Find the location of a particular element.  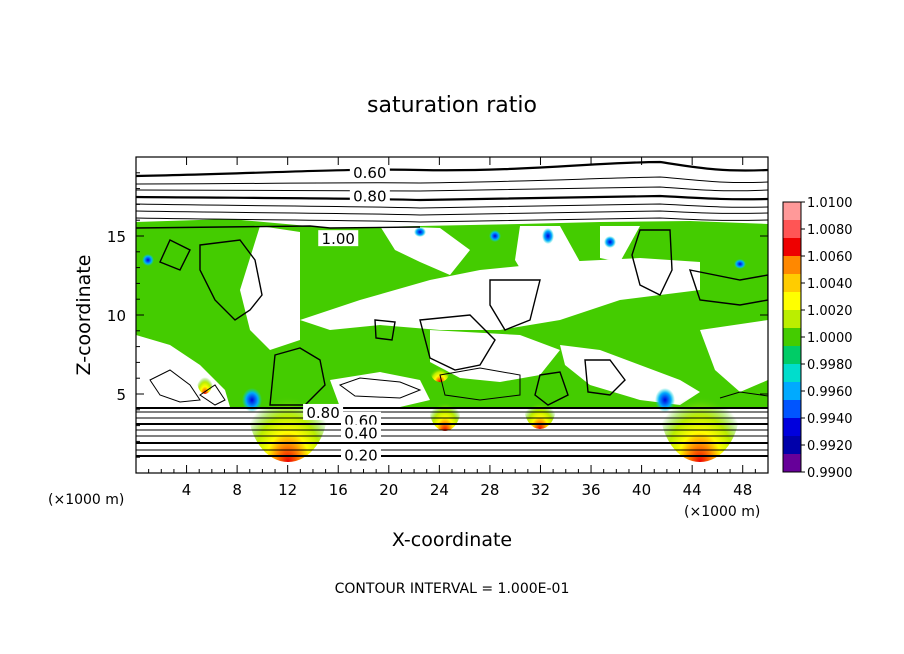

colorbar-tick-label: 0.9980 is located at coordinates (830, 365).